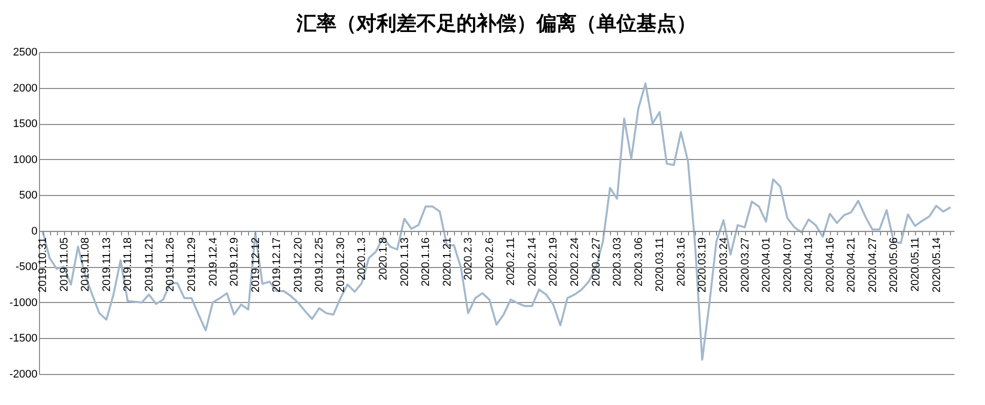 The width and height of the screenshot is (985, 405). Describe the element at coordinates (468, 258) in the screenshot. I see `x-tick-label: 2020.2.3` at that location.